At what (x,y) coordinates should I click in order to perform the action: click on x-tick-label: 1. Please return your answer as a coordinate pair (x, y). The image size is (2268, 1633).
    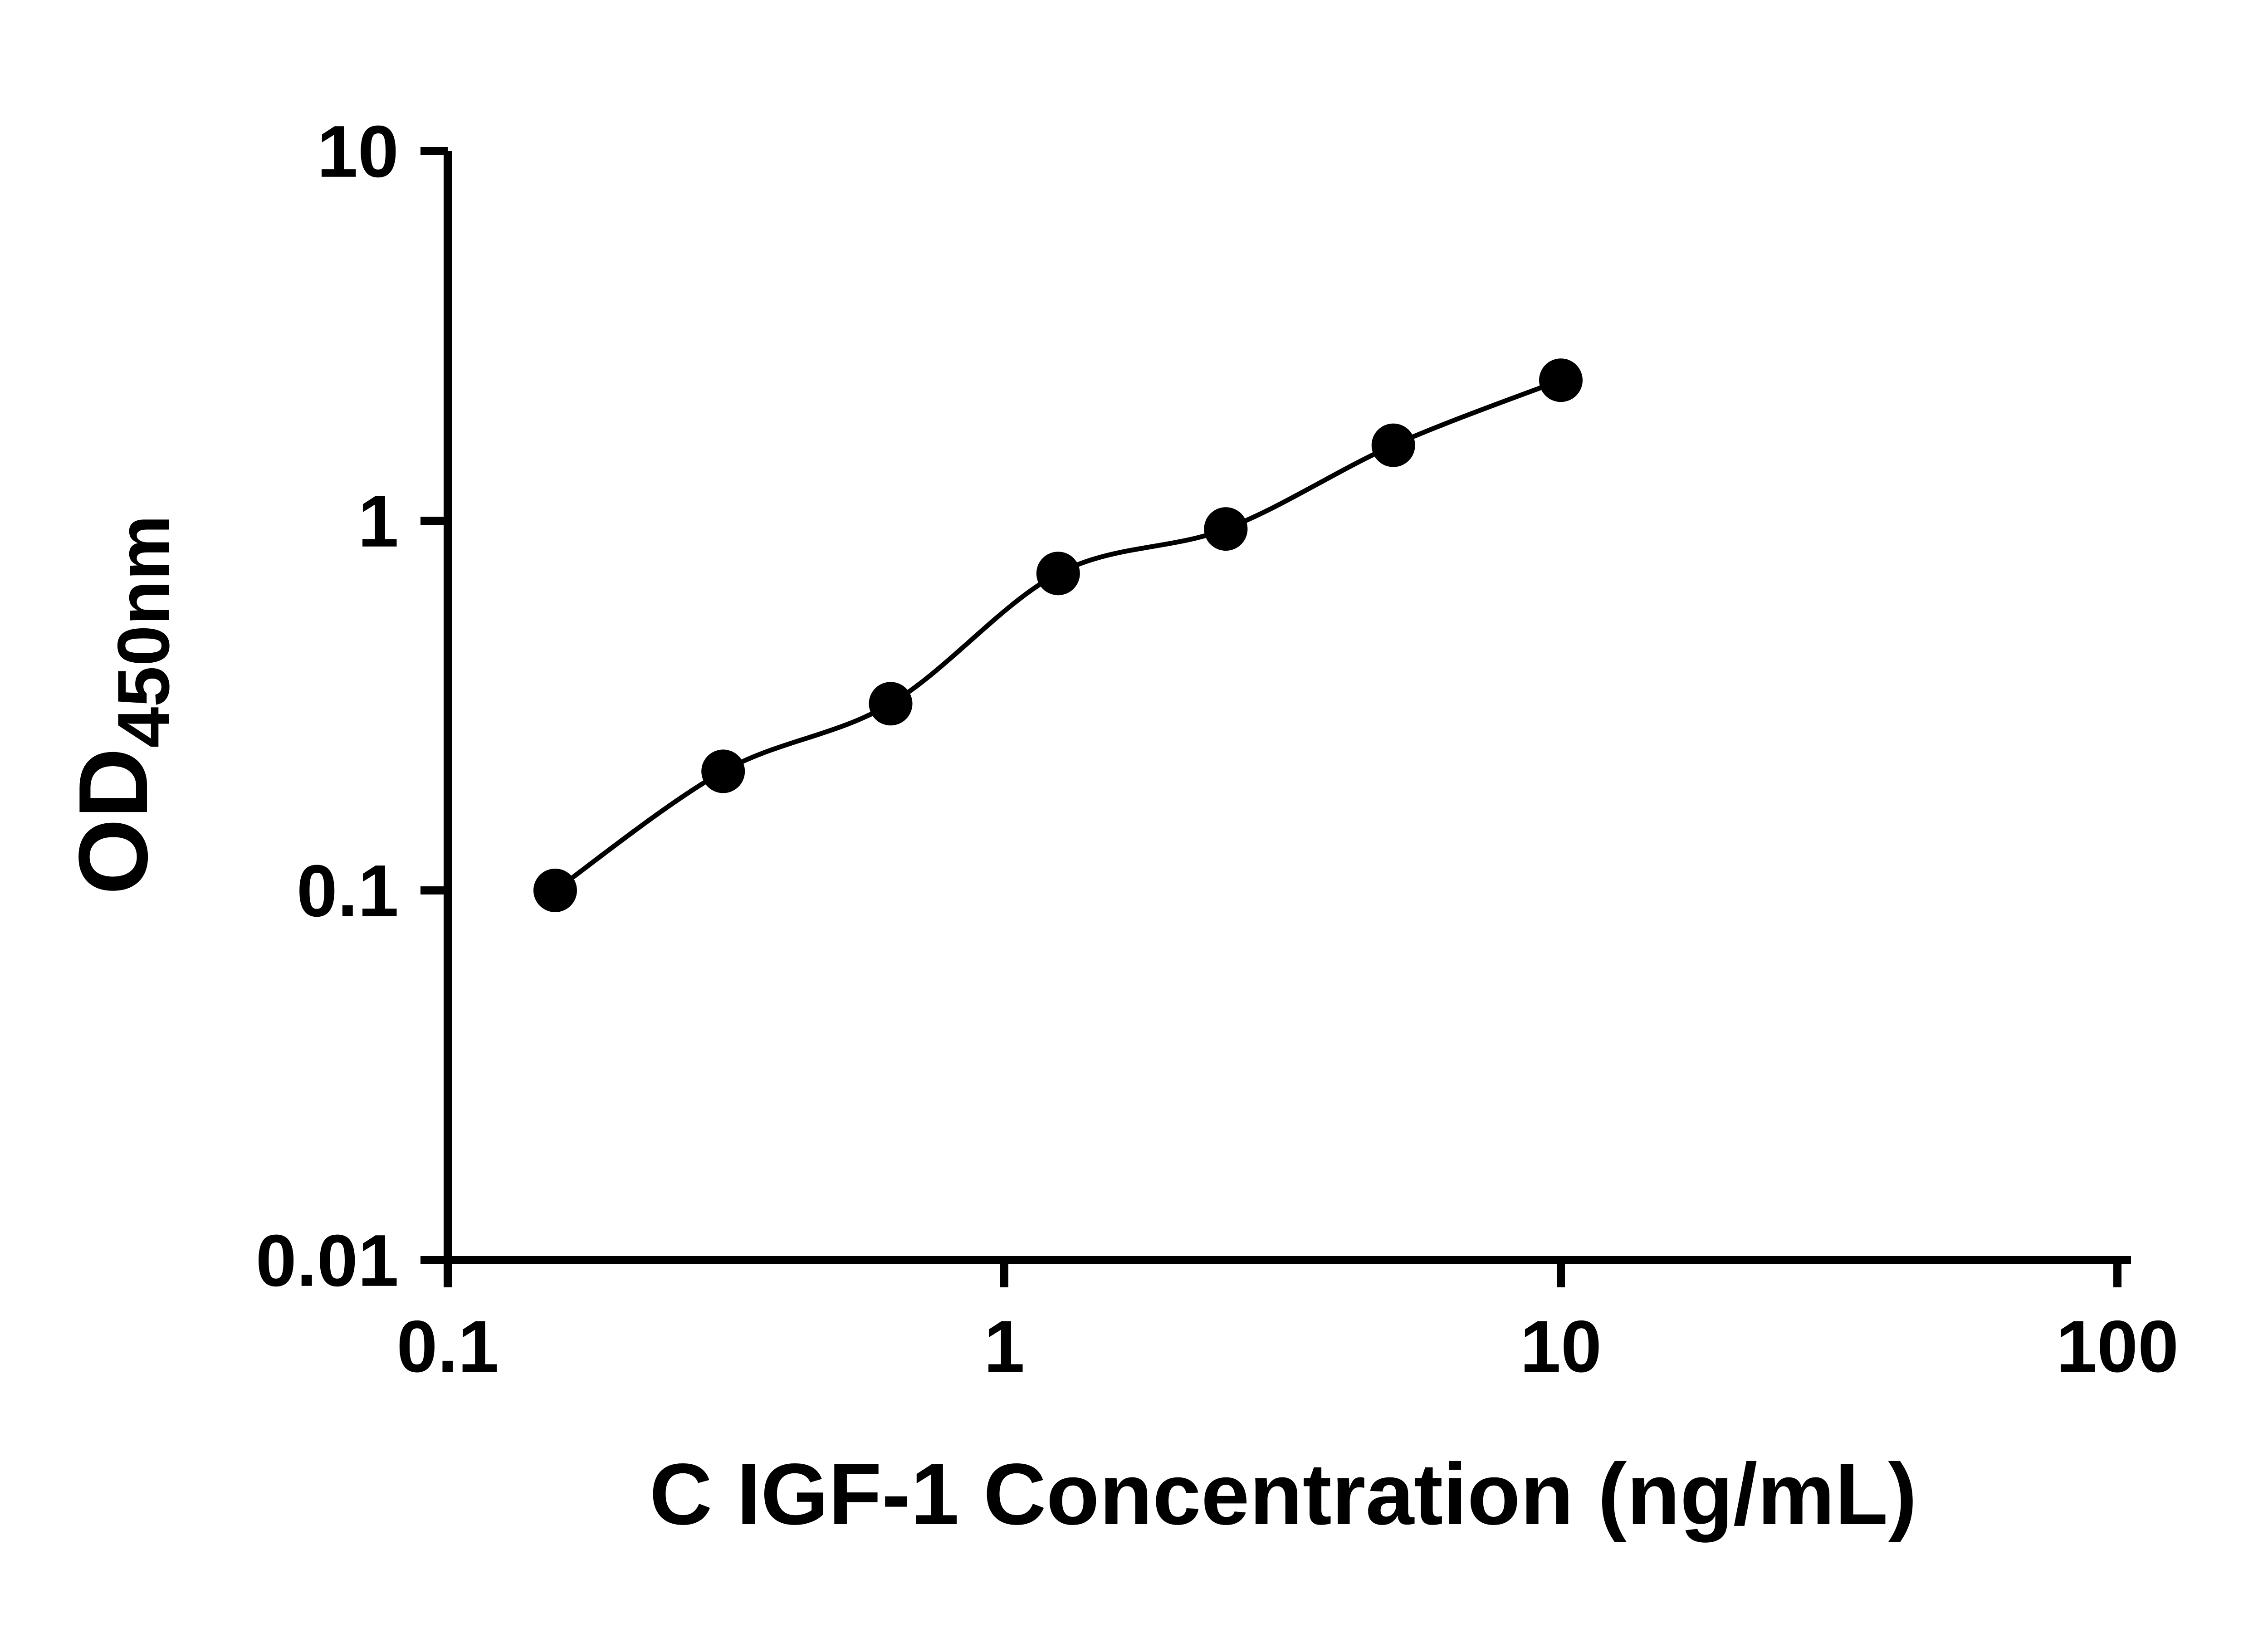
    Looking at the image, I should click on (1004, 1346).